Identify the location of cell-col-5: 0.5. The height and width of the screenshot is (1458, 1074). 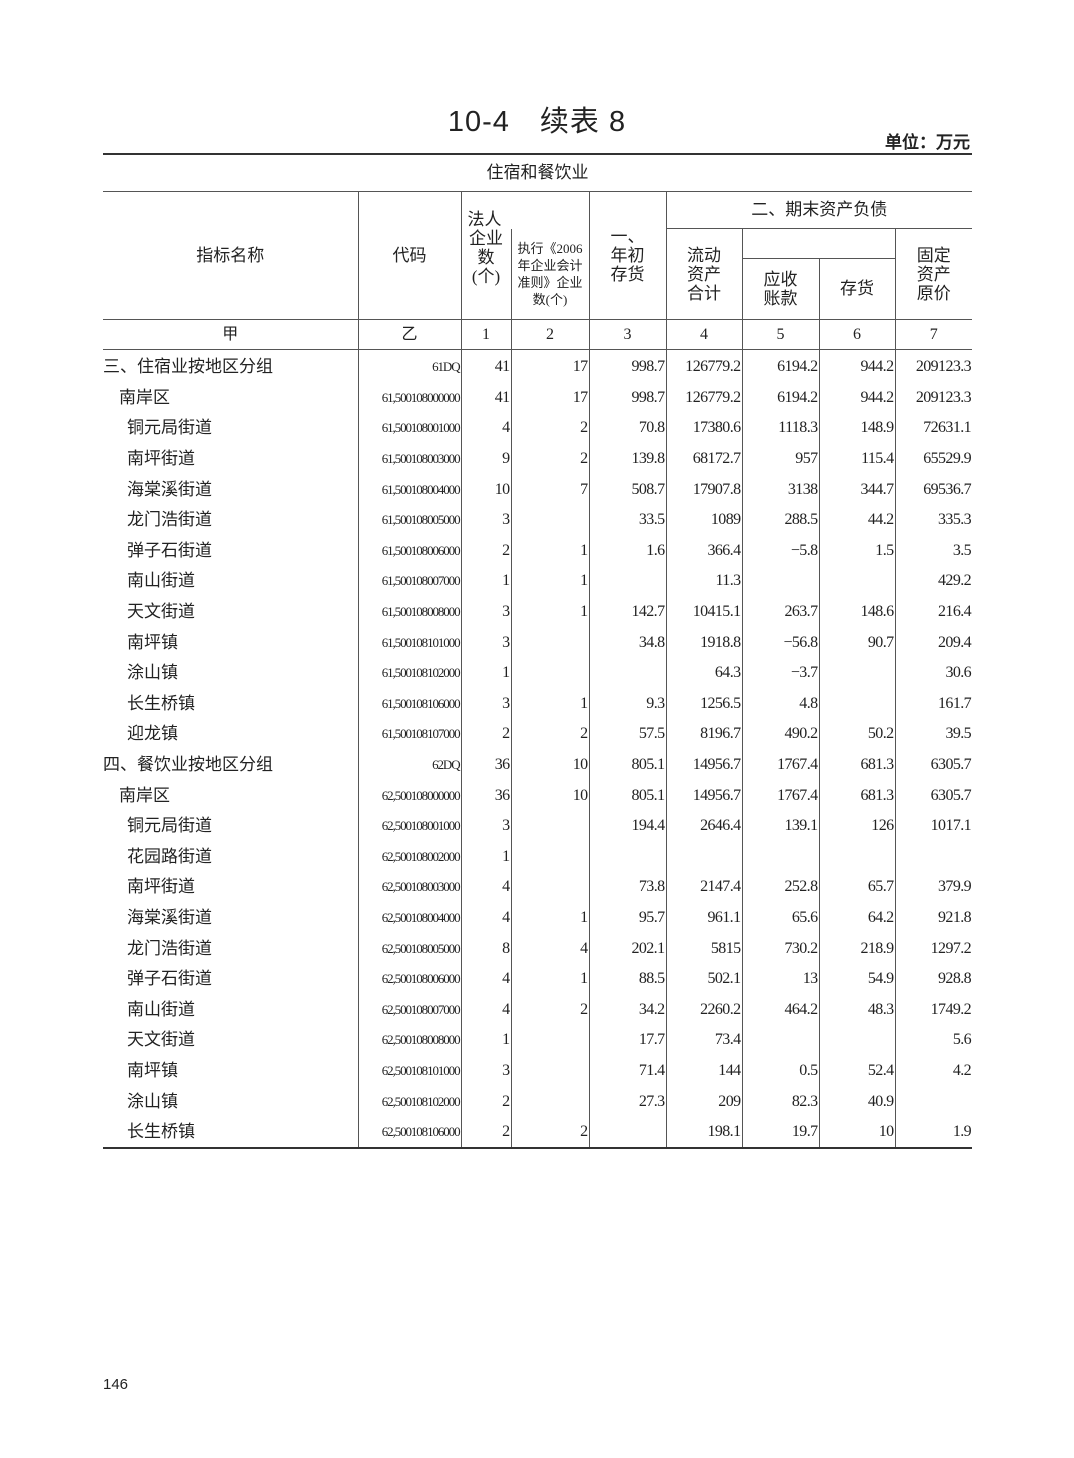
(780, 1071).